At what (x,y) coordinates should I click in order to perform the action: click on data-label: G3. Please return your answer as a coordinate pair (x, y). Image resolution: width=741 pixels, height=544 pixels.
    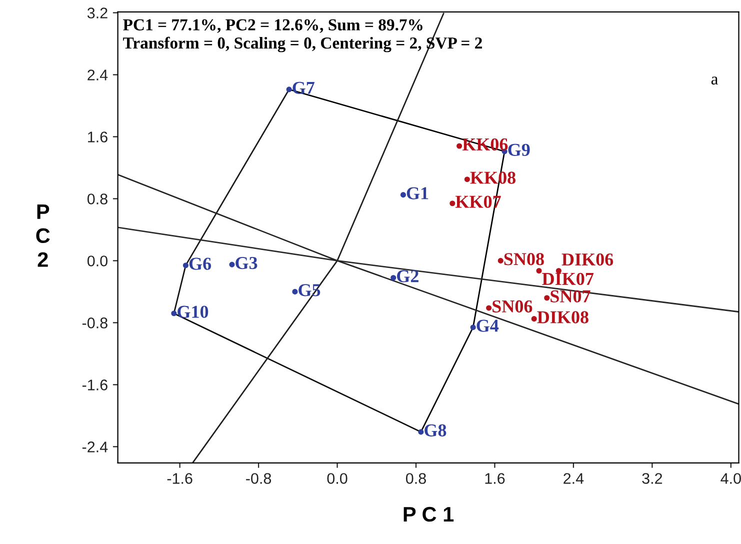
    Looking at the image, I should click on (247, 263).